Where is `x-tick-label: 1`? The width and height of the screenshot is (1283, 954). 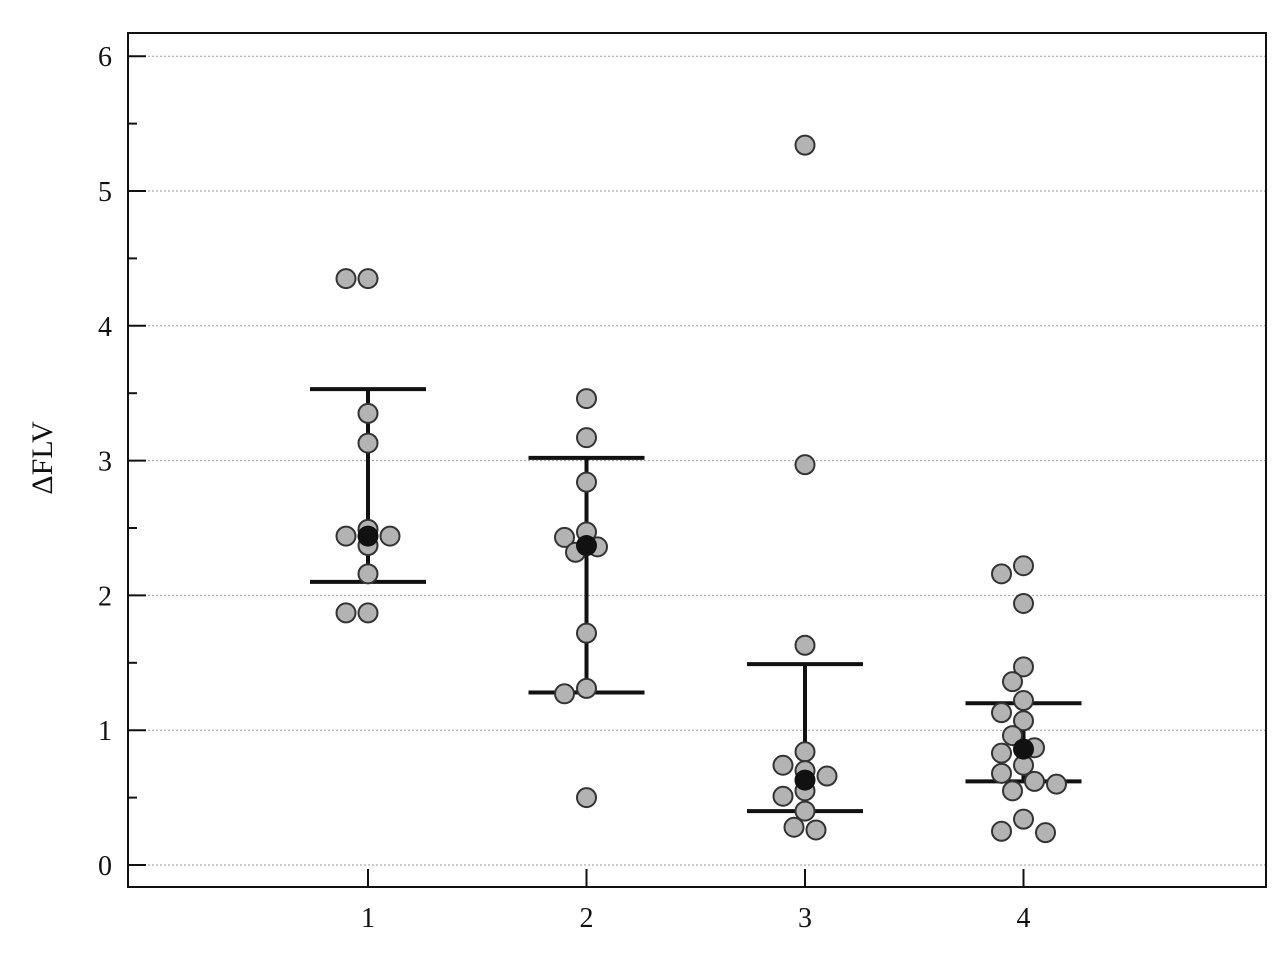
x-tick-label: 1 is located at coordinates (368, 918).